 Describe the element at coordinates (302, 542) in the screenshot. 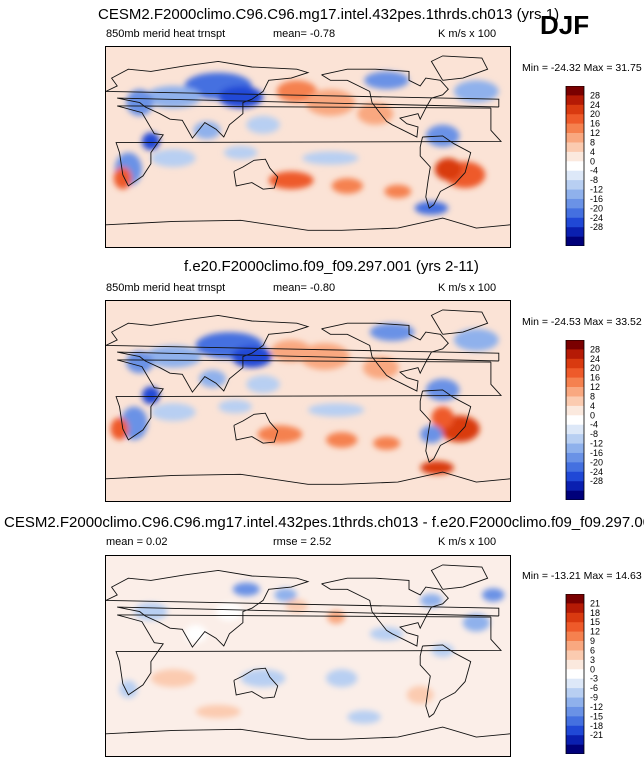

I see `panel-3-rmse: rmse = 2.52` at that location.